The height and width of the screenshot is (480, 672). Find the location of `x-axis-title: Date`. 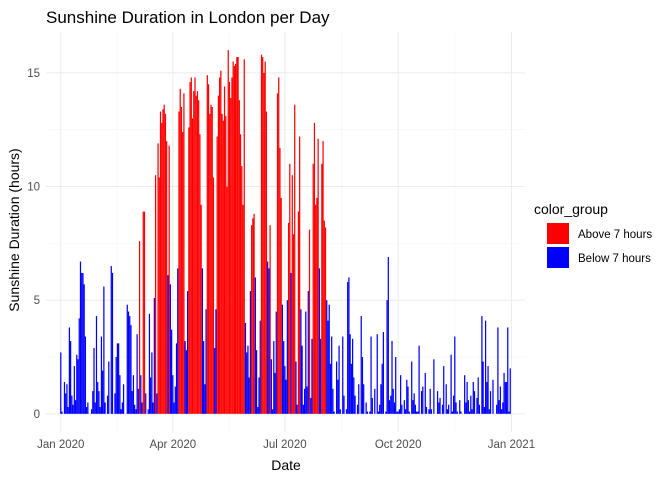

x-axis-title: Date is located at coordinates (286, 465).